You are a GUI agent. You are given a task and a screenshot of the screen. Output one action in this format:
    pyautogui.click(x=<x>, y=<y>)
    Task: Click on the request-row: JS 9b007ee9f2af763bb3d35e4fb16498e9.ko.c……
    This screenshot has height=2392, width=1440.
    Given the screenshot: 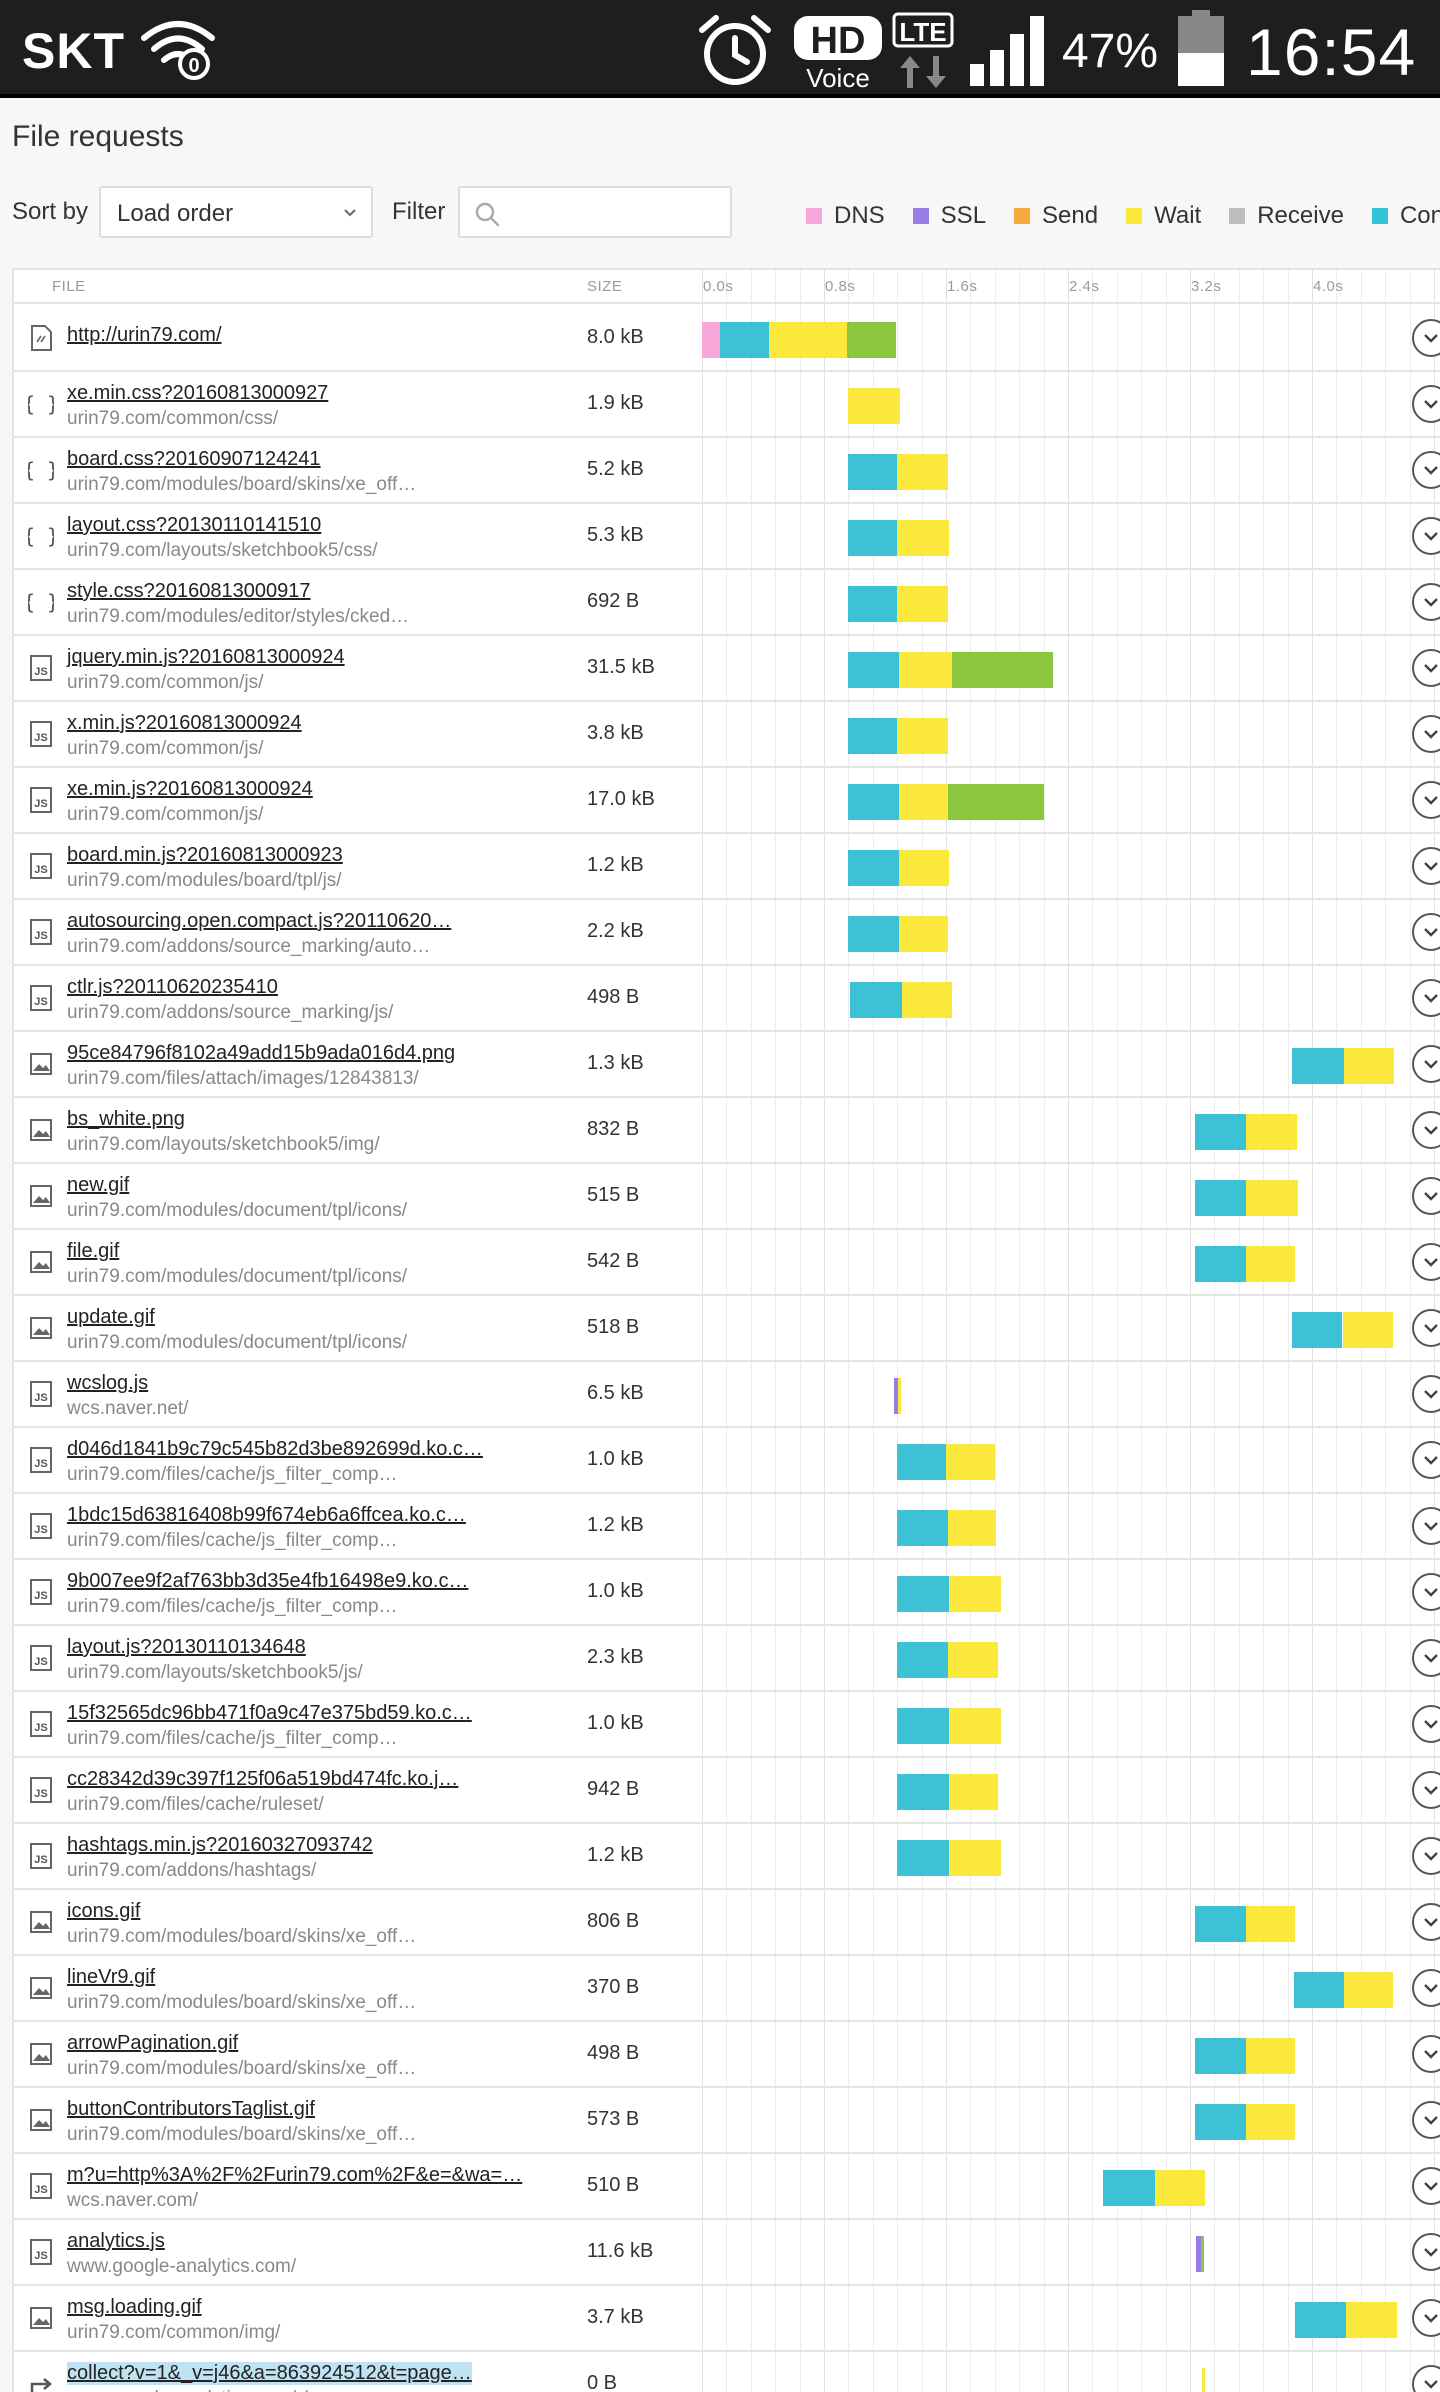 What is the action you would take?
    pyautogui.click(x=727, y=1593)
    